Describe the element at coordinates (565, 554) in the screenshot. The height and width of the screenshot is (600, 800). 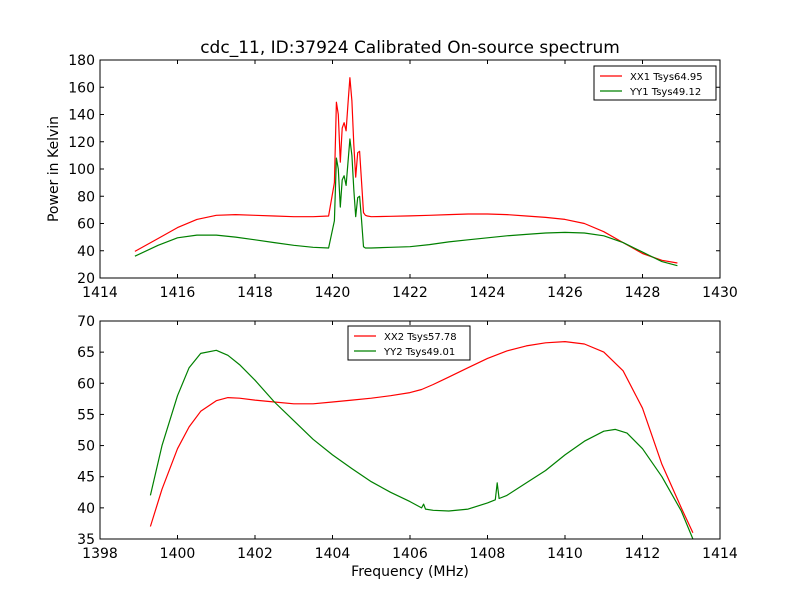
I see `x-tick-label: 1410` at that location.